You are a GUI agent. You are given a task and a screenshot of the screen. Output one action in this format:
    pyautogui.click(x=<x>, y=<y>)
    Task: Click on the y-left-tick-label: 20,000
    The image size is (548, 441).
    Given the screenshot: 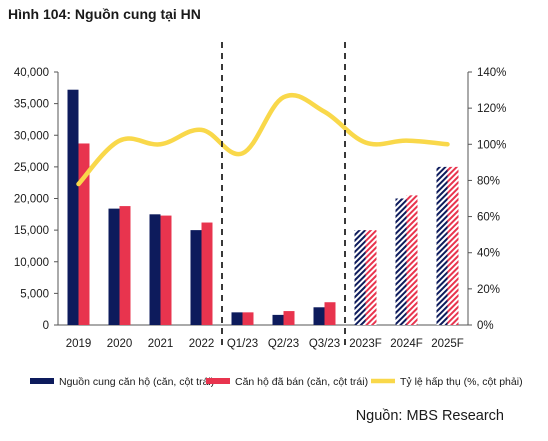 What is the action you would take?
    pyautogui.click(x=31, y=200)
    